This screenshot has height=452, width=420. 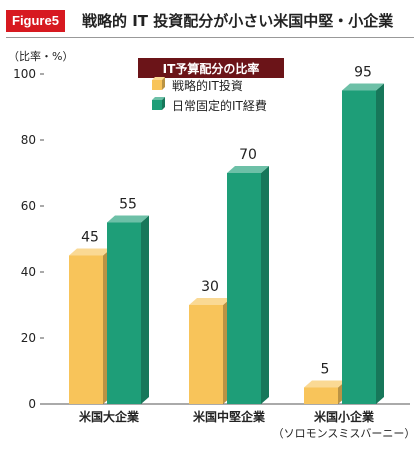 What do you see at coordinates (28, 272) in the screenshot?
I see `y-tick-label: 40` at bounding box center [28, 272].